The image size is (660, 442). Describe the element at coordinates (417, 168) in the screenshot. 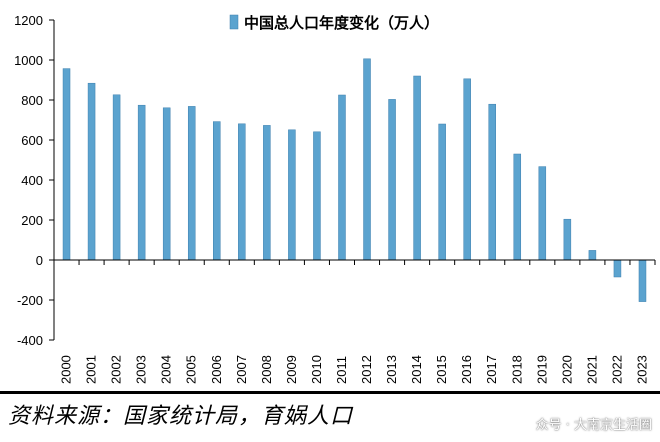

I see `bar-2014` at that location.